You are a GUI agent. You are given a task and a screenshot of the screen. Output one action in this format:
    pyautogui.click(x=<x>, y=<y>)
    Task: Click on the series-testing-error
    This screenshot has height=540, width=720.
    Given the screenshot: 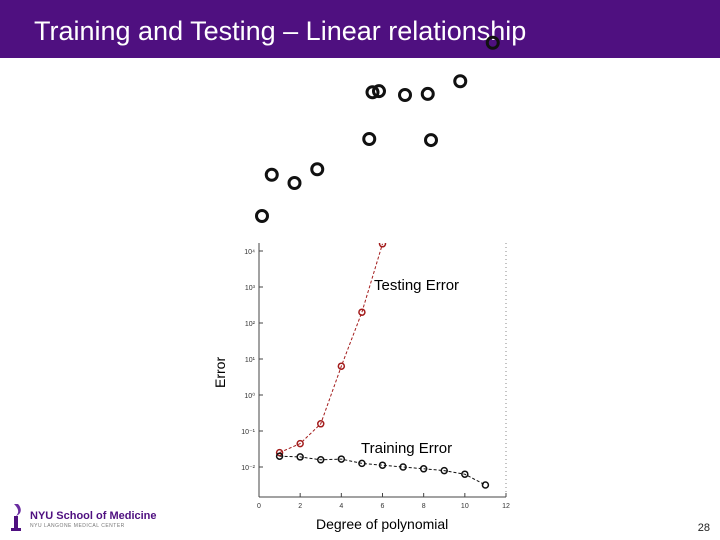 What is the action you would take?
    pyautogui.click(x=331, y=350)
    